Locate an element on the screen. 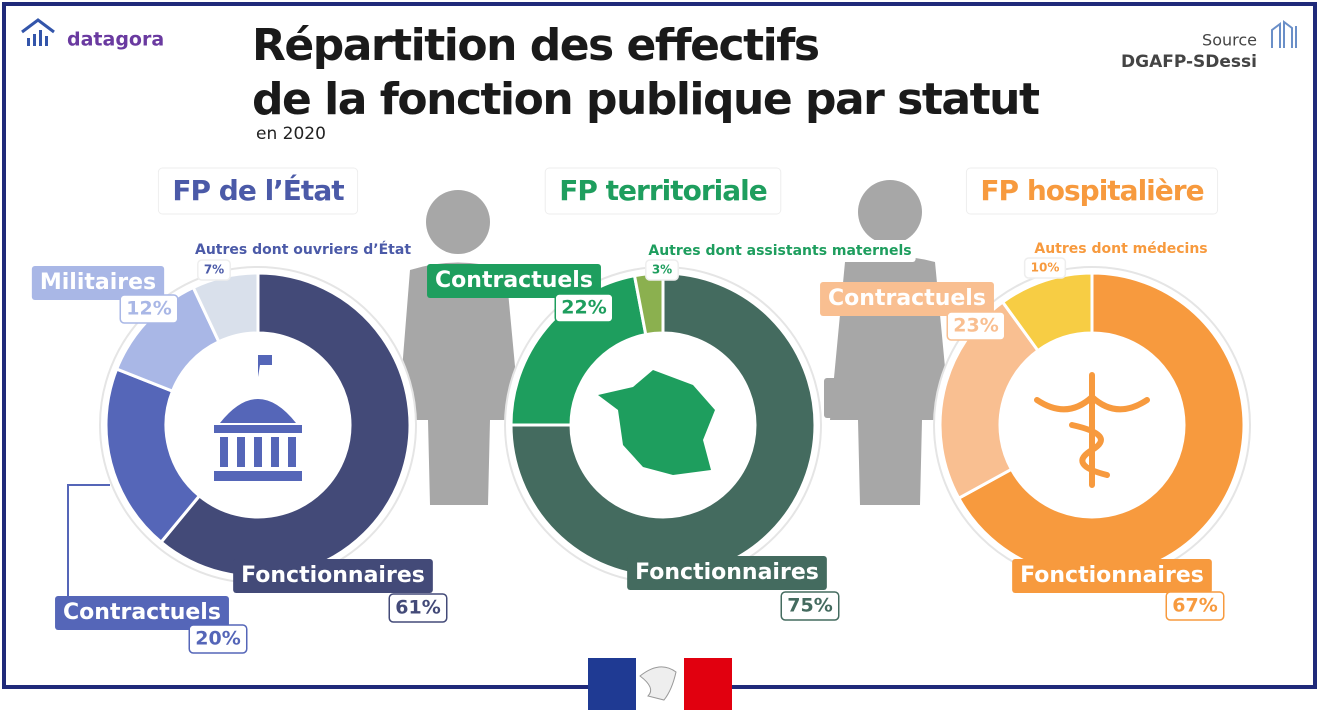 This screenshot has height=723, width=1320. title-line: Répartition des effectifs is located at coordinates (535, 45).